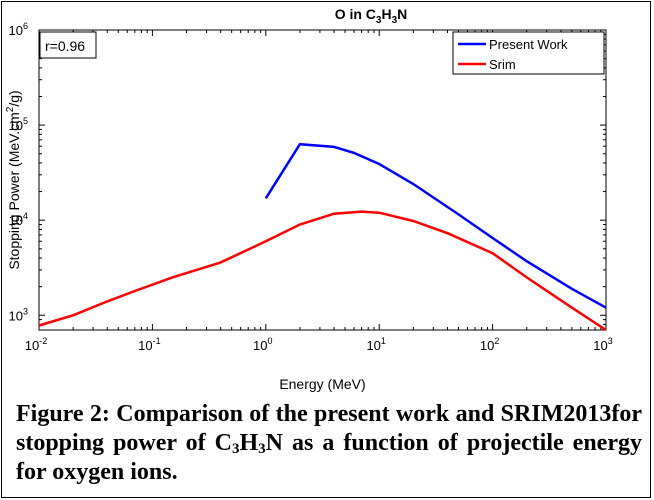 This screenshot has height=500, width=654. I want to click on legend-frame, so click(528, 53).